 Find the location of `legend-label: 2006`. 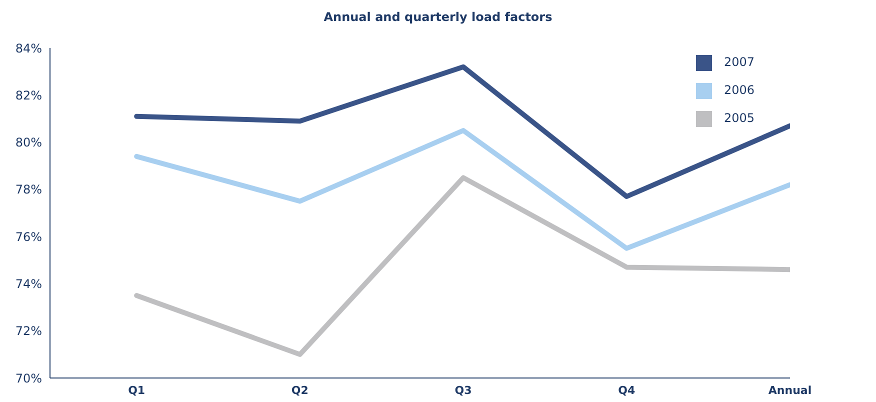

legend-label: 2006 is located at coordinates (739, 90).